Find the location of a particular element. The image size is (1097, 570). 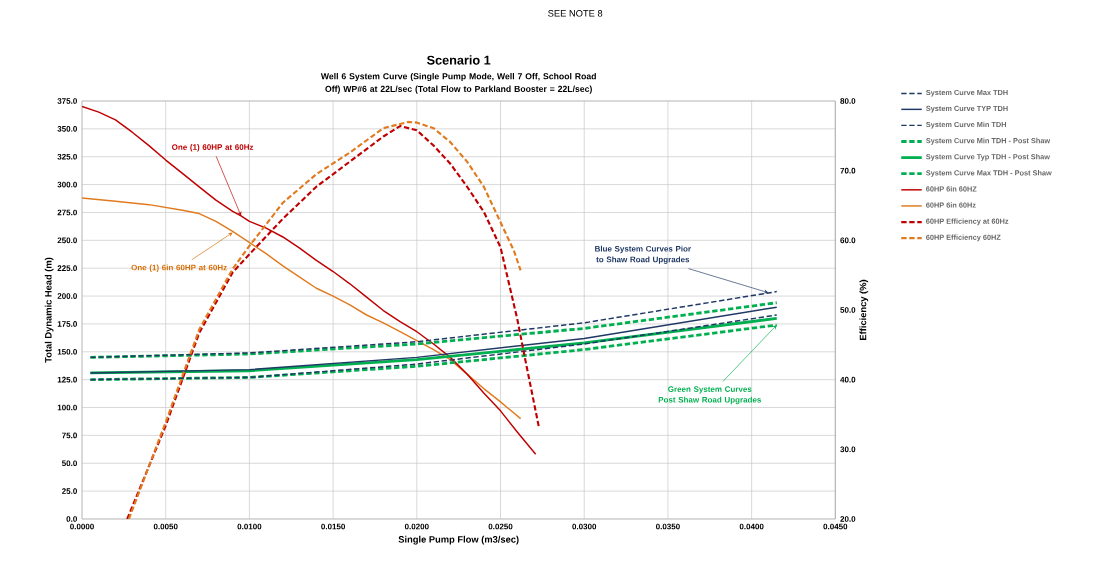

x-tick-label: 0.0000 is located at coordinates (82, 526).